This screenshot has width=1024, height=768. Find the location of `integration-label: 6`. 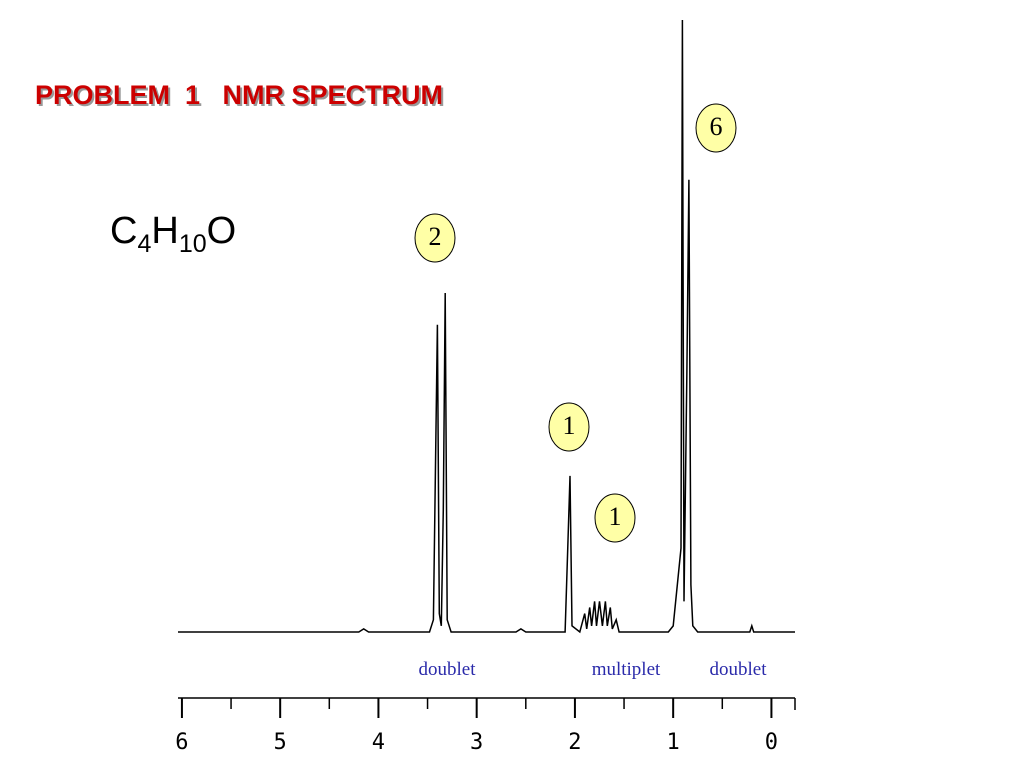

integration-label: 6 is located at coordinates (716, 126).